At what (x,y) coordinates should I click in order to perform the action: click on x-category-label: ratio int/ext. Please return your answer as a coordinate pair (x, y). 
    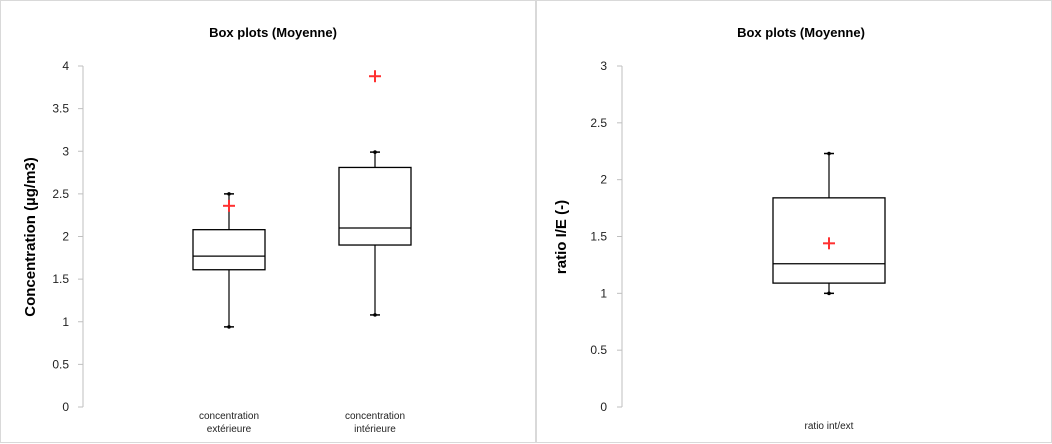
    Looking at the image, I should click on (829, 426).